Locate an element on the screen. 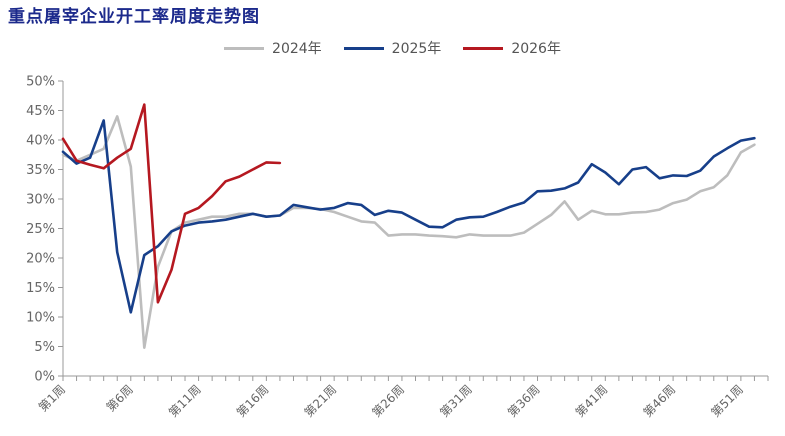 Image resolution: width=785 pixels, height=436 pixels. legend-swatch-2026 is located at coordinates (483, 48).